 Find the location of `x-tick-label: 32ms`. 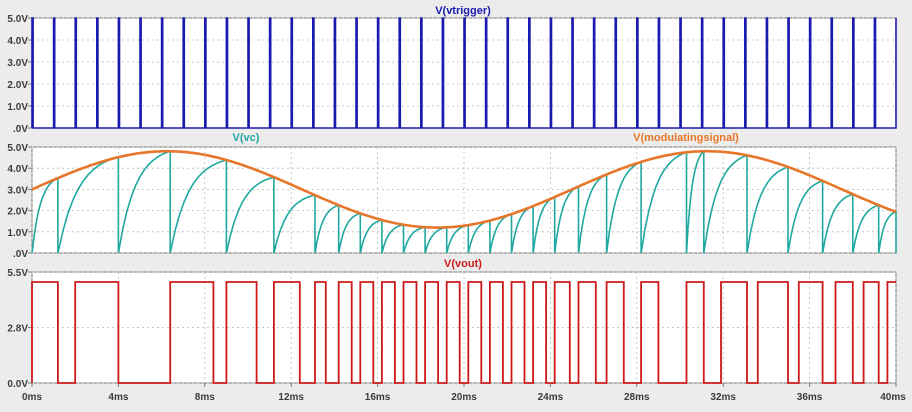

x-tick-label: 32ms is located at coordinates (723, 397).